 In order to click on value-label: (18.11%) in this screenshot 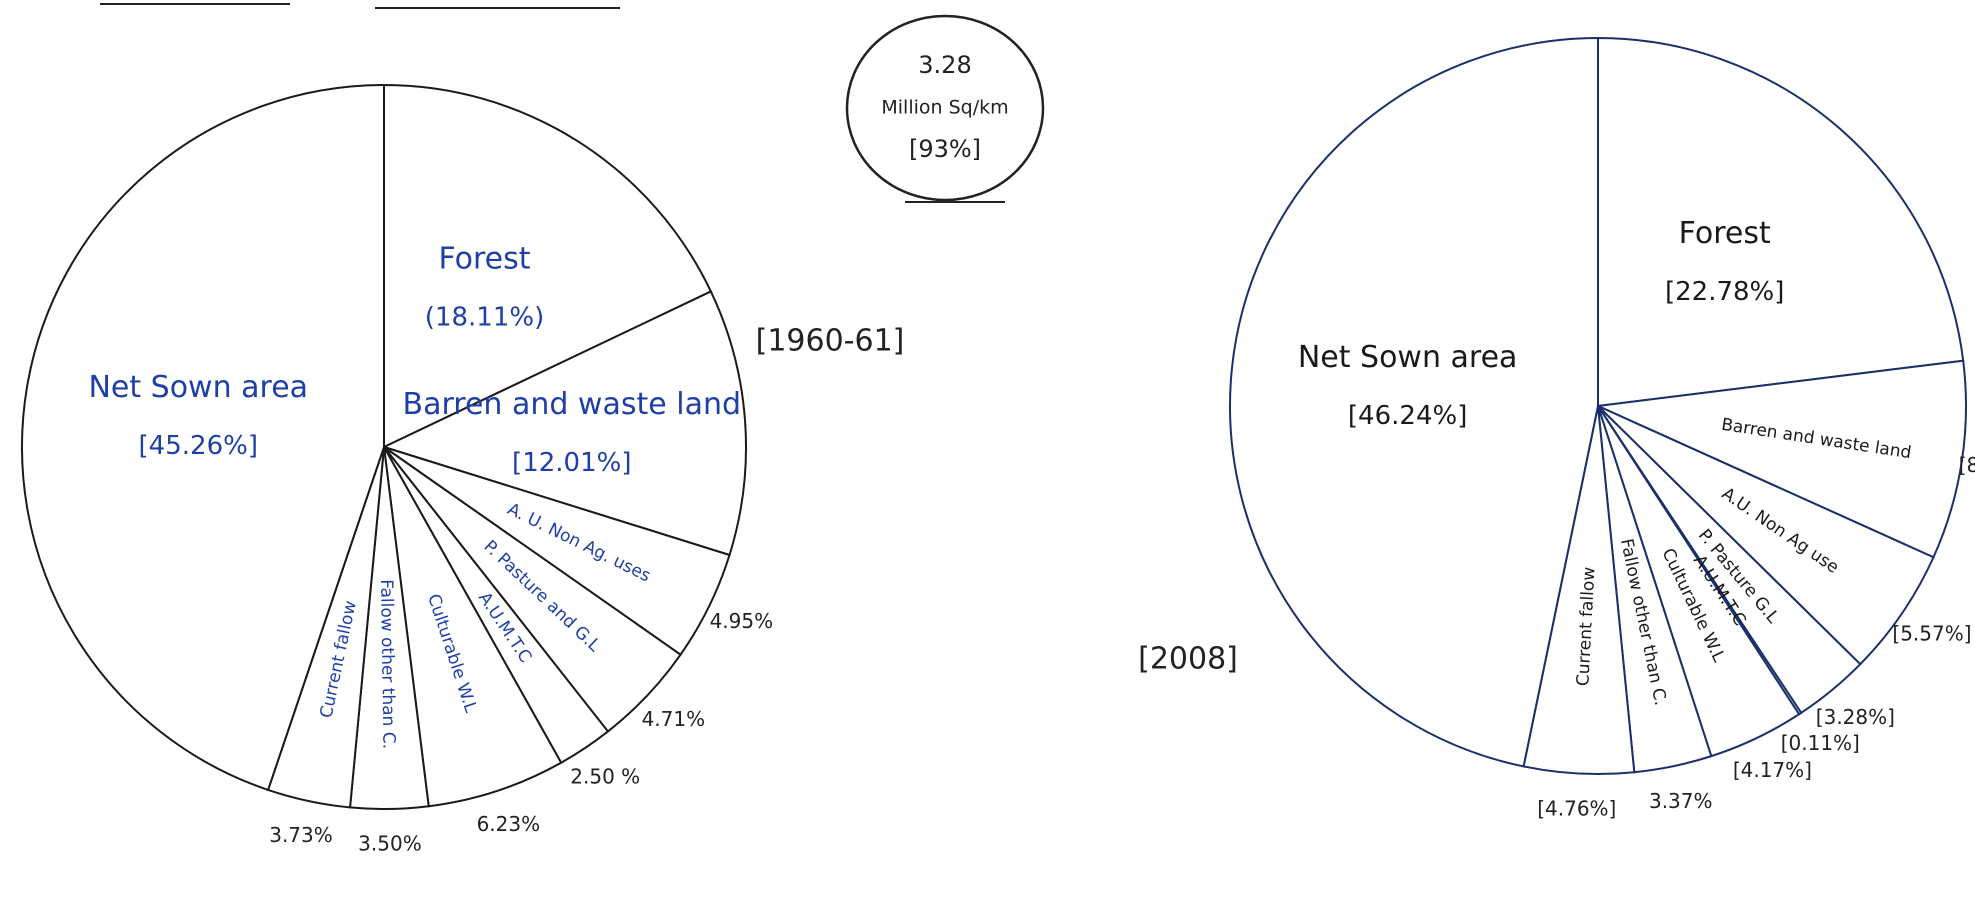, I will do `click(484, 317)`.